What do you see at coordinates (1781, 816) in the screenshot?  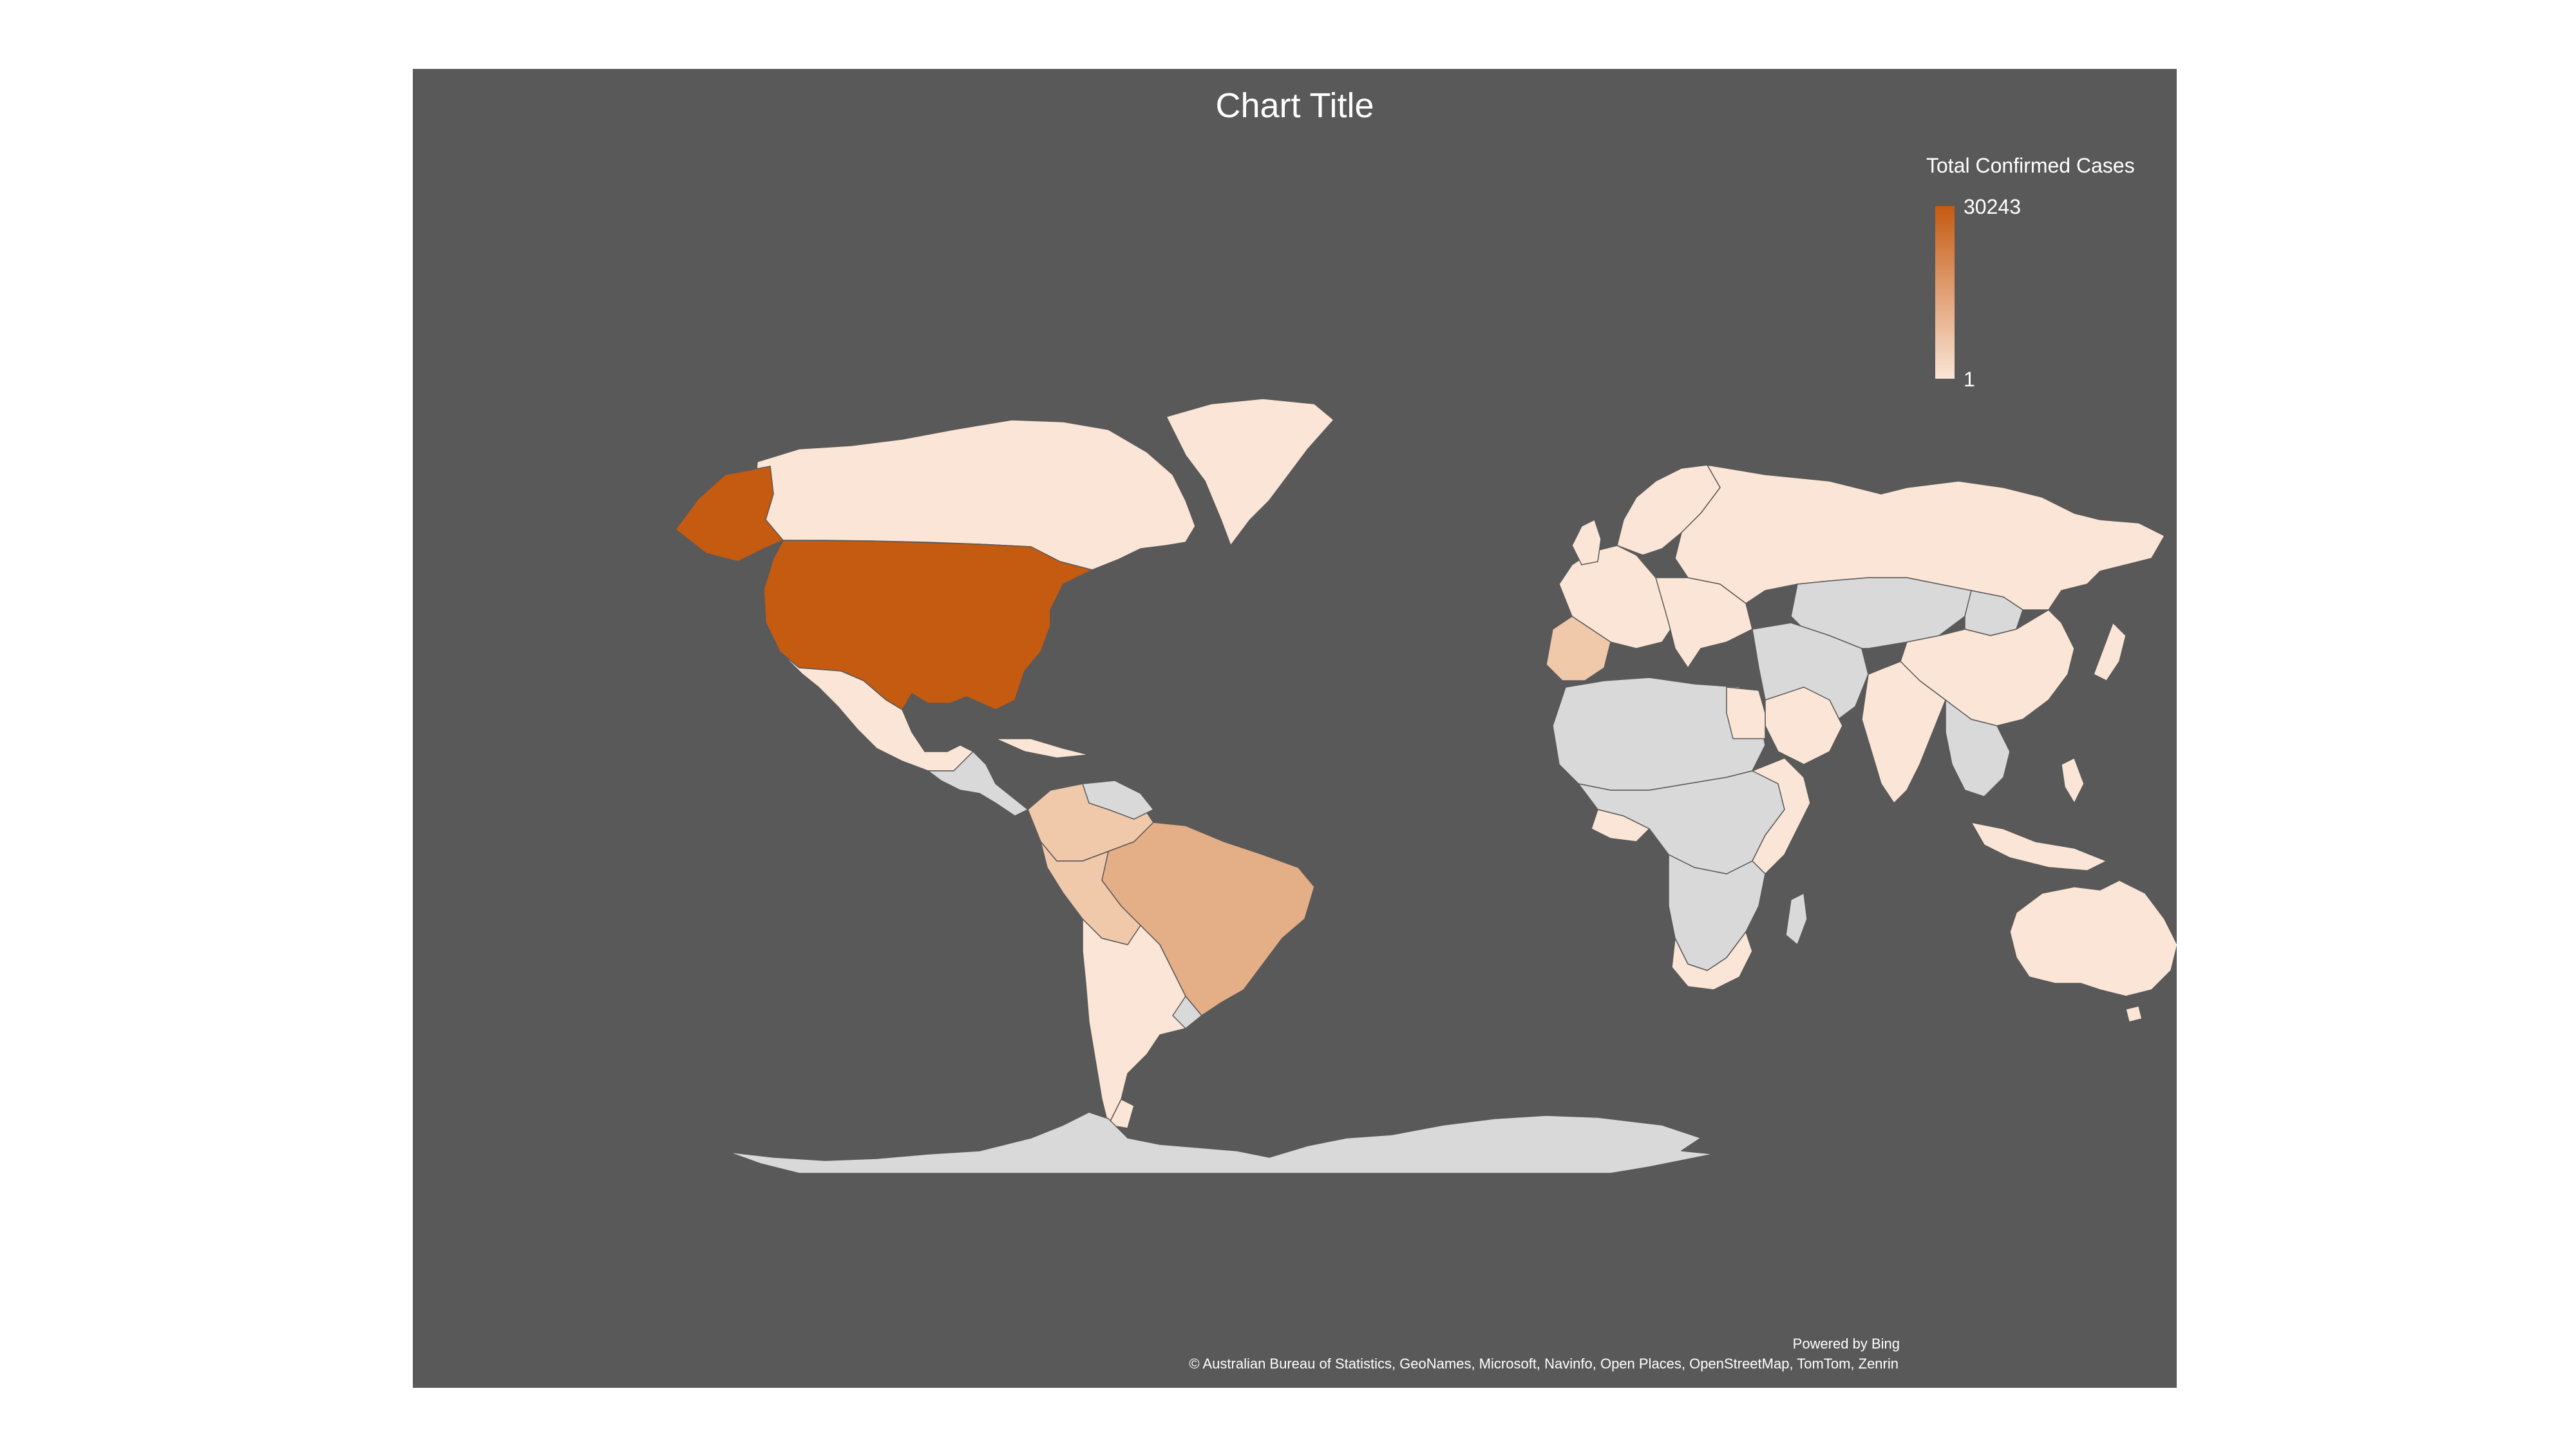 I see `region-east-africa` at bounding box center [1781, 816].